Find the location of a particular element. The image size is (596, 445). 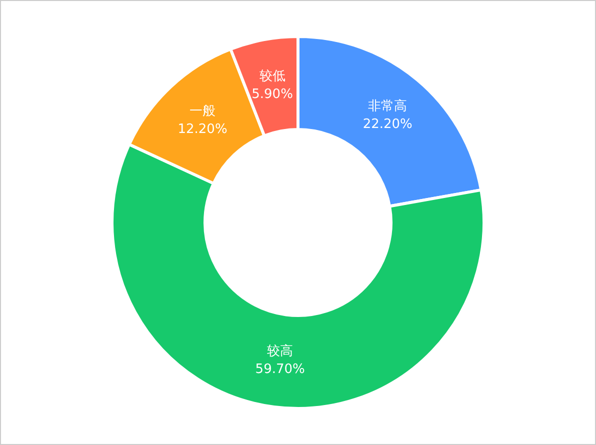

slice-label: 较高 is located at coordinates (280, 351).